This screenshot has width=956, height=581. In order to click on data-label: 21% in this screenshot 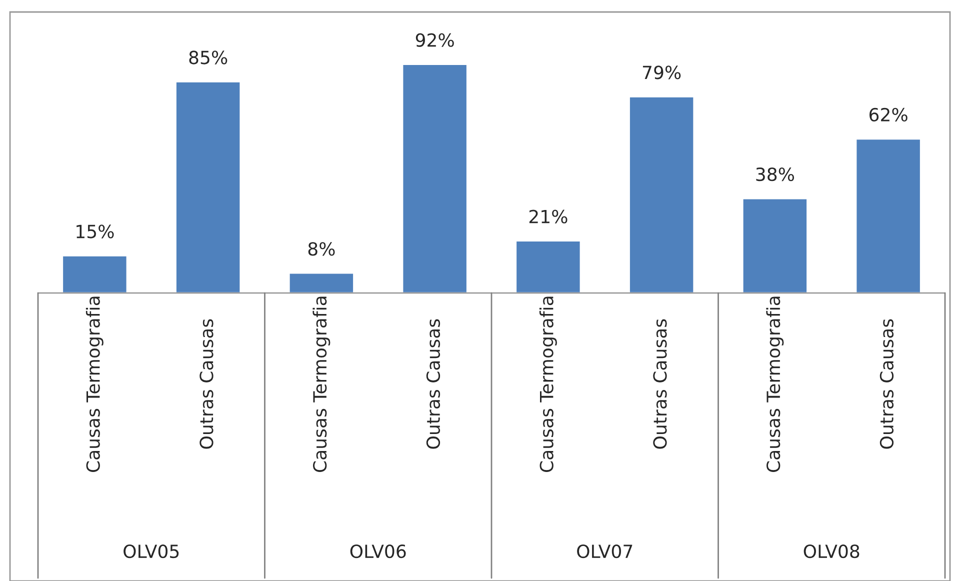, I will do `click(548, 217)`.